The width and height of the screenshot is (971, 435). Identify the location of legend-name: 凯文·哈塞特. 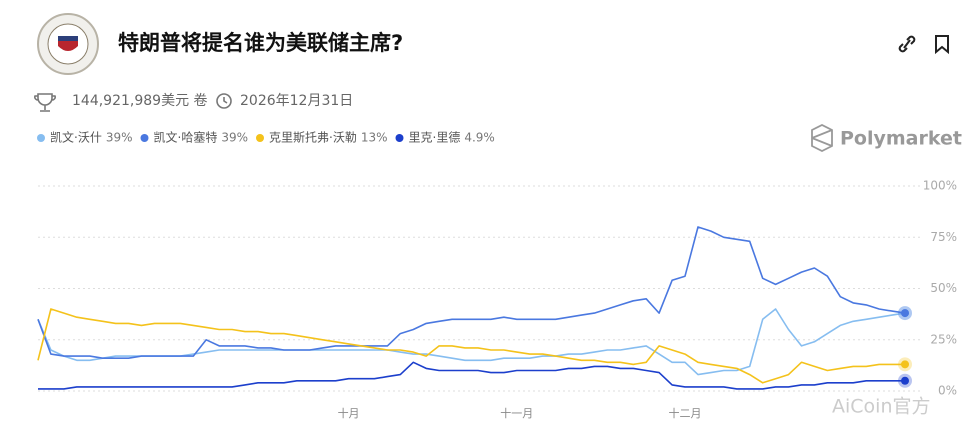
(186, 137).